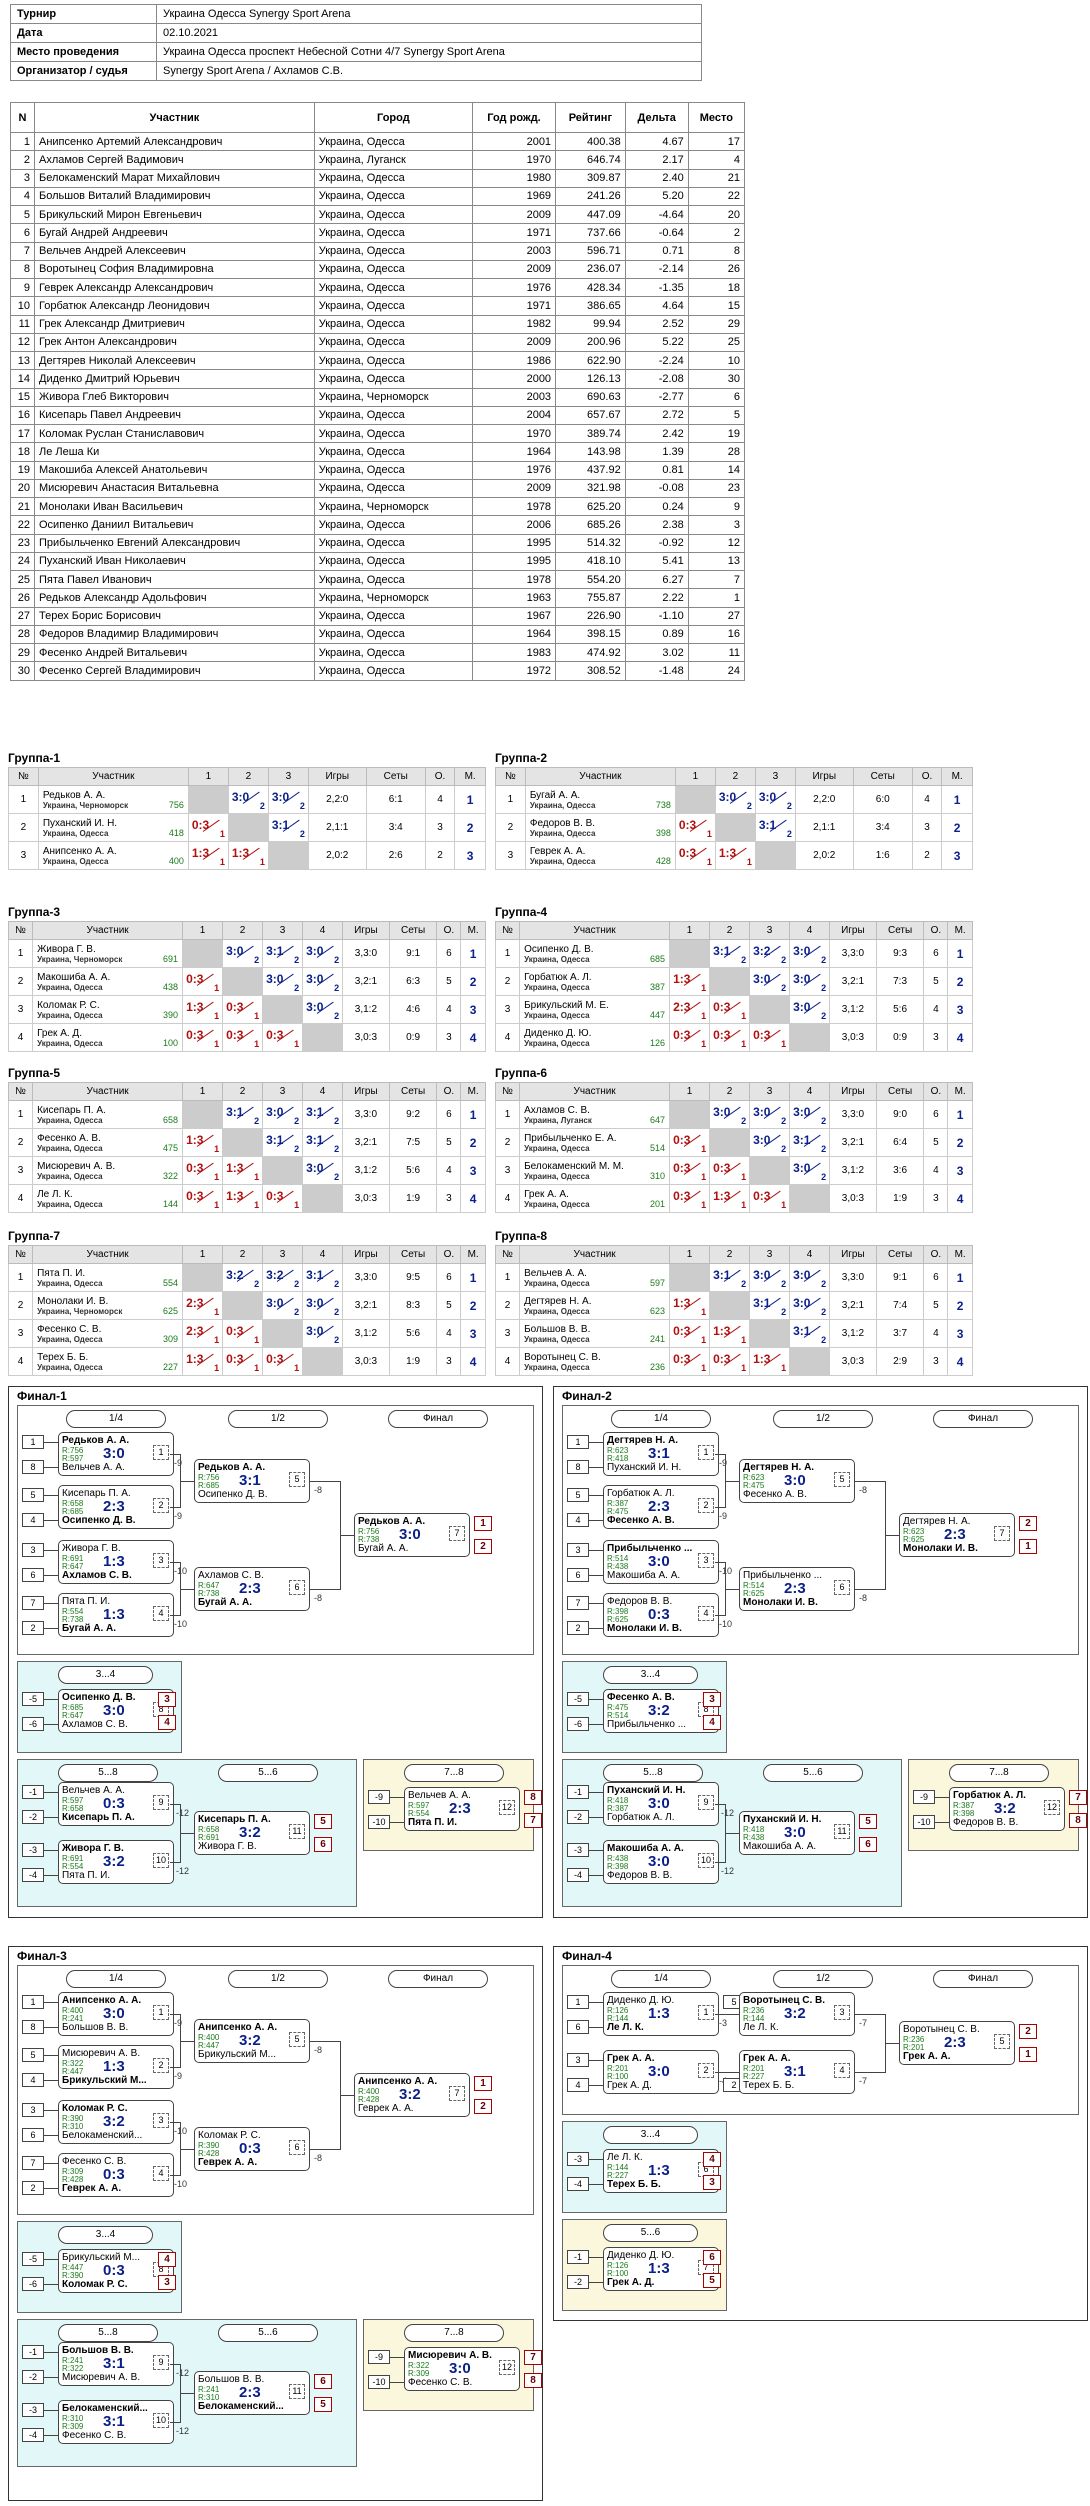 The image size is (1090, 2506). What do you see at coordinates (113, 855) in the screenshot?
I see `group-player: Анипсенко А. А. Украина, Одесса 400` at bounding box center [113, 855].